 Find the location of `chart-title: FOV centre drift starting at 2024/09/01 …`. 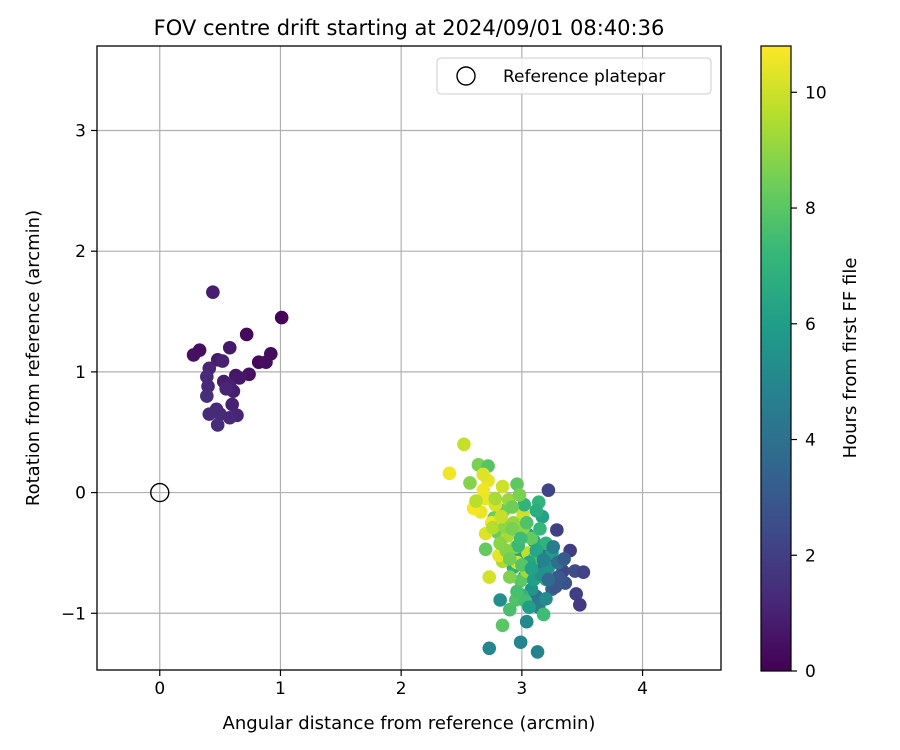

chart-title: FOV centre drift starting at 2024/09/01 … is located at coordinates (409, 28).